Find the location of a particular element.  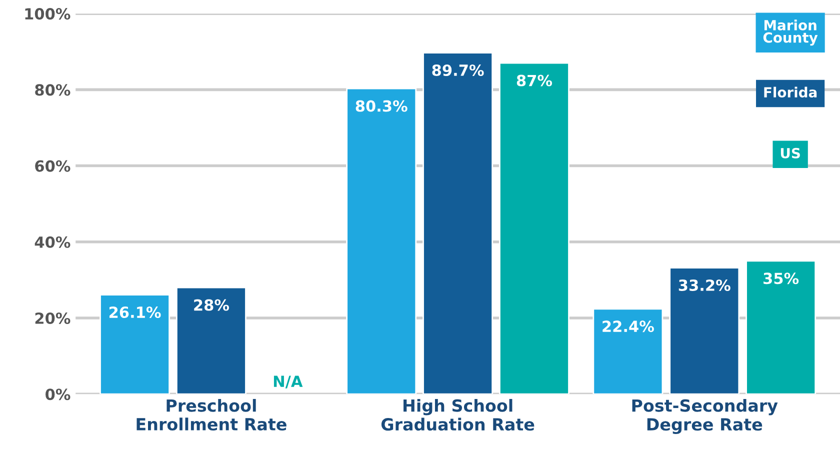

text: N/A is located at coordinates (288, 382).